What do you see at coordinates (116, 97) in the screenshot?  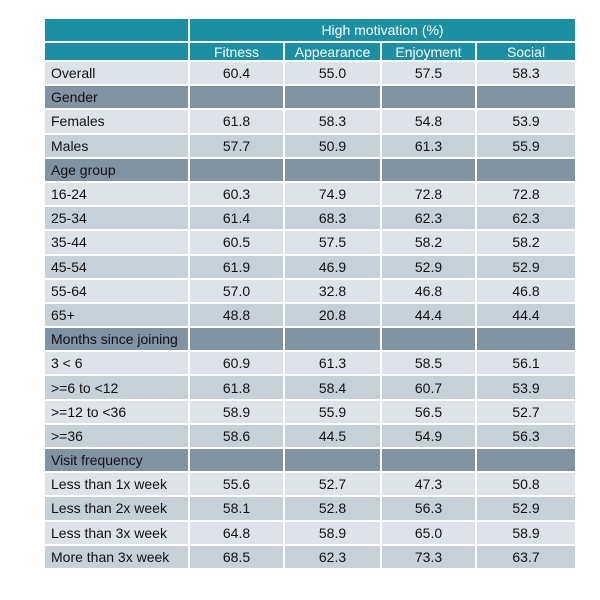 I see `section-label: Gender` at bounding box center [116, 97].